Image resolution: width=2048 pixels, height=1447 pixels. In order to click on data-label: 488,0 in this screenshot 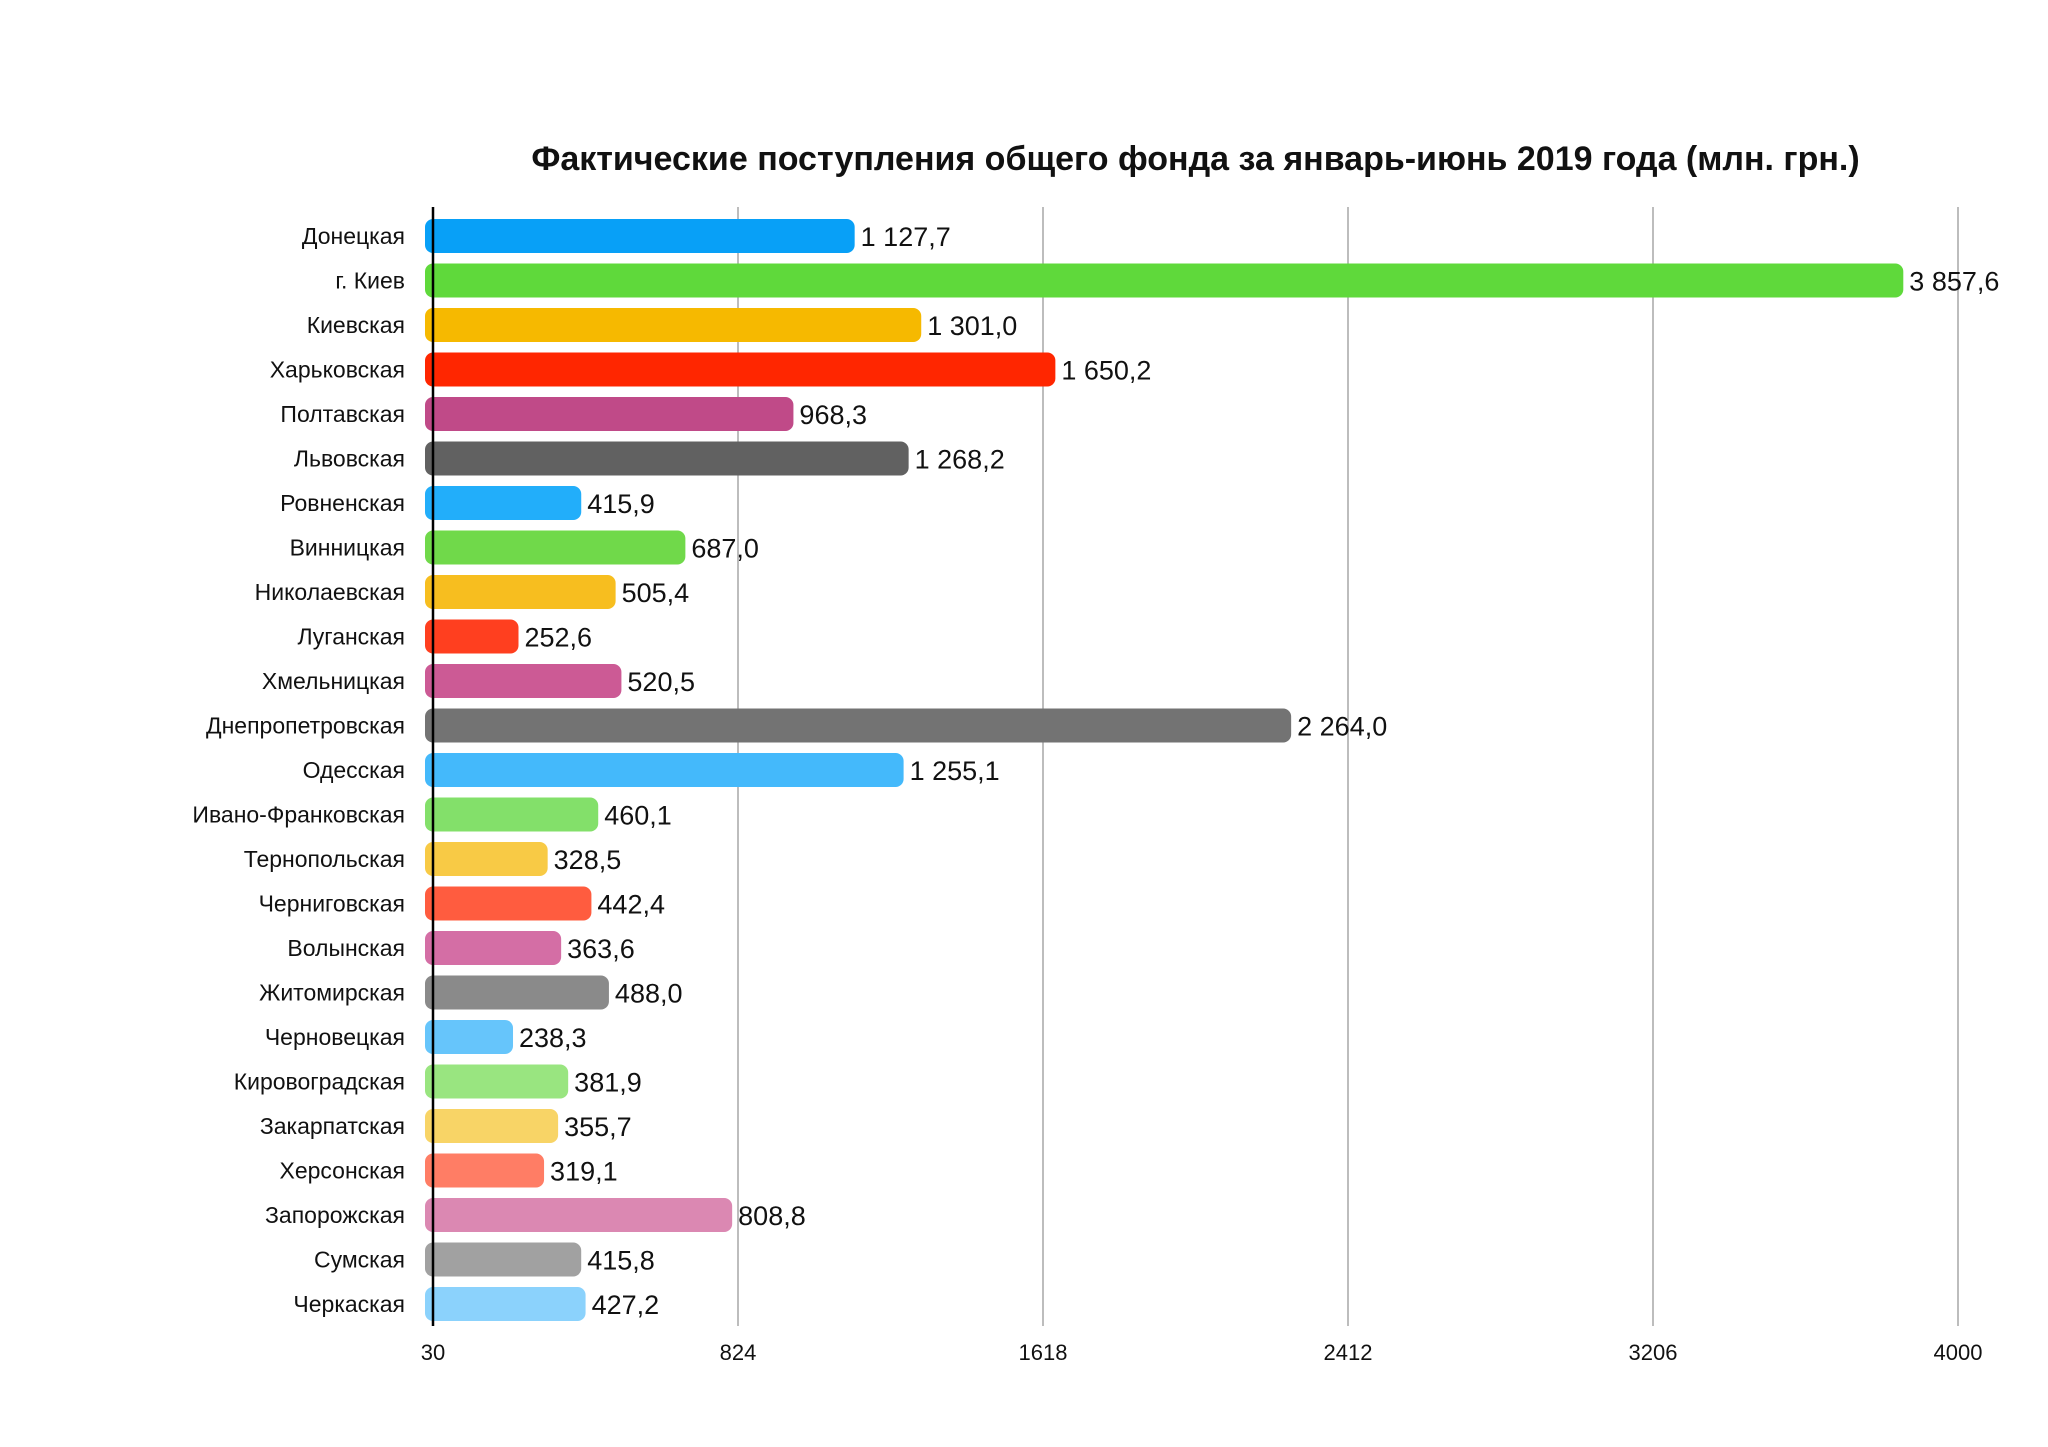, I will do `click(649, 994)`.